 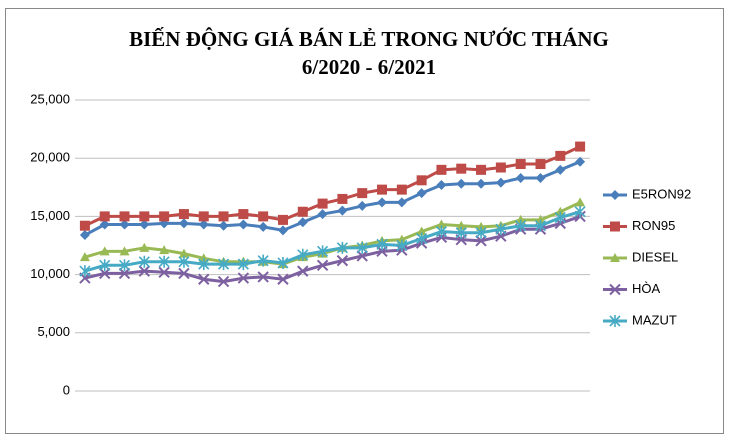 What do you see at coordinates (50, 273) in the screenshot?
I see `y-tick-label: 10,000` at bounding box center [50, 273].